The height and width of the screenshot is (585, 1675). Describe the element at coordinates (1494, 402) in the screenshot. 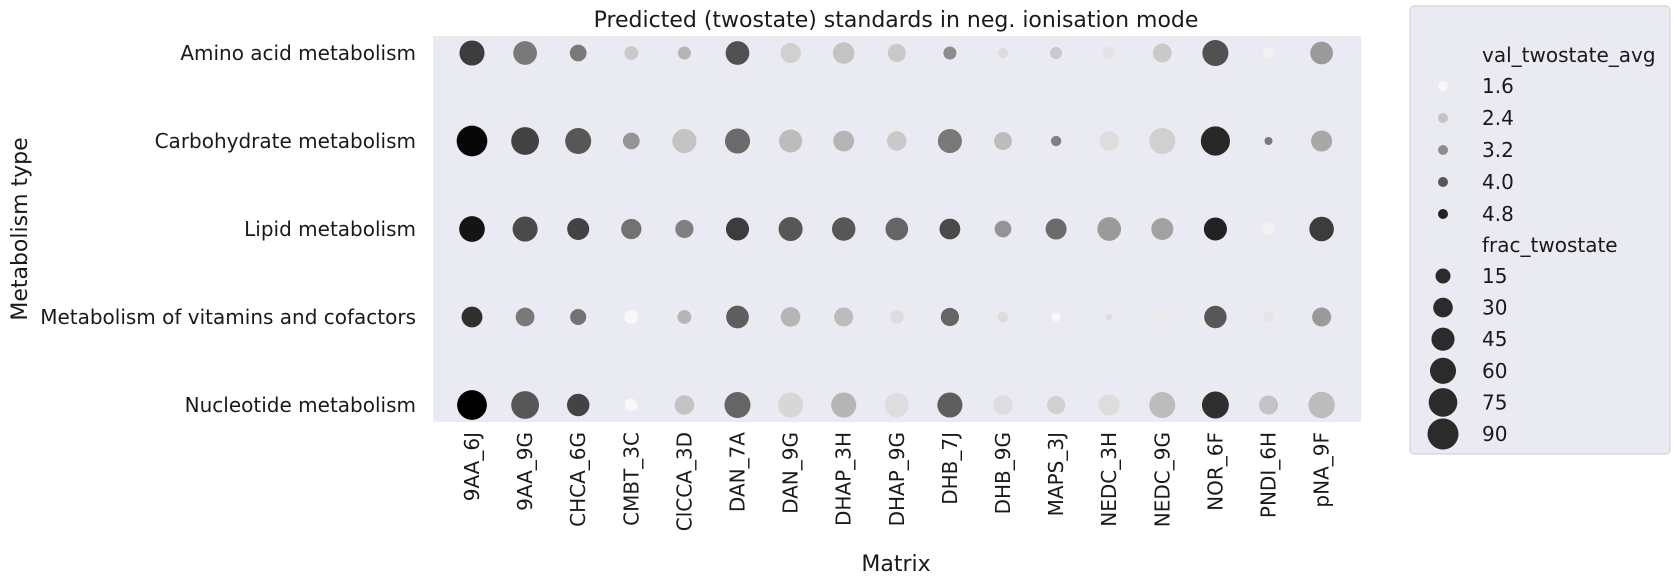

I see `legend-size-label: 75` at that location.